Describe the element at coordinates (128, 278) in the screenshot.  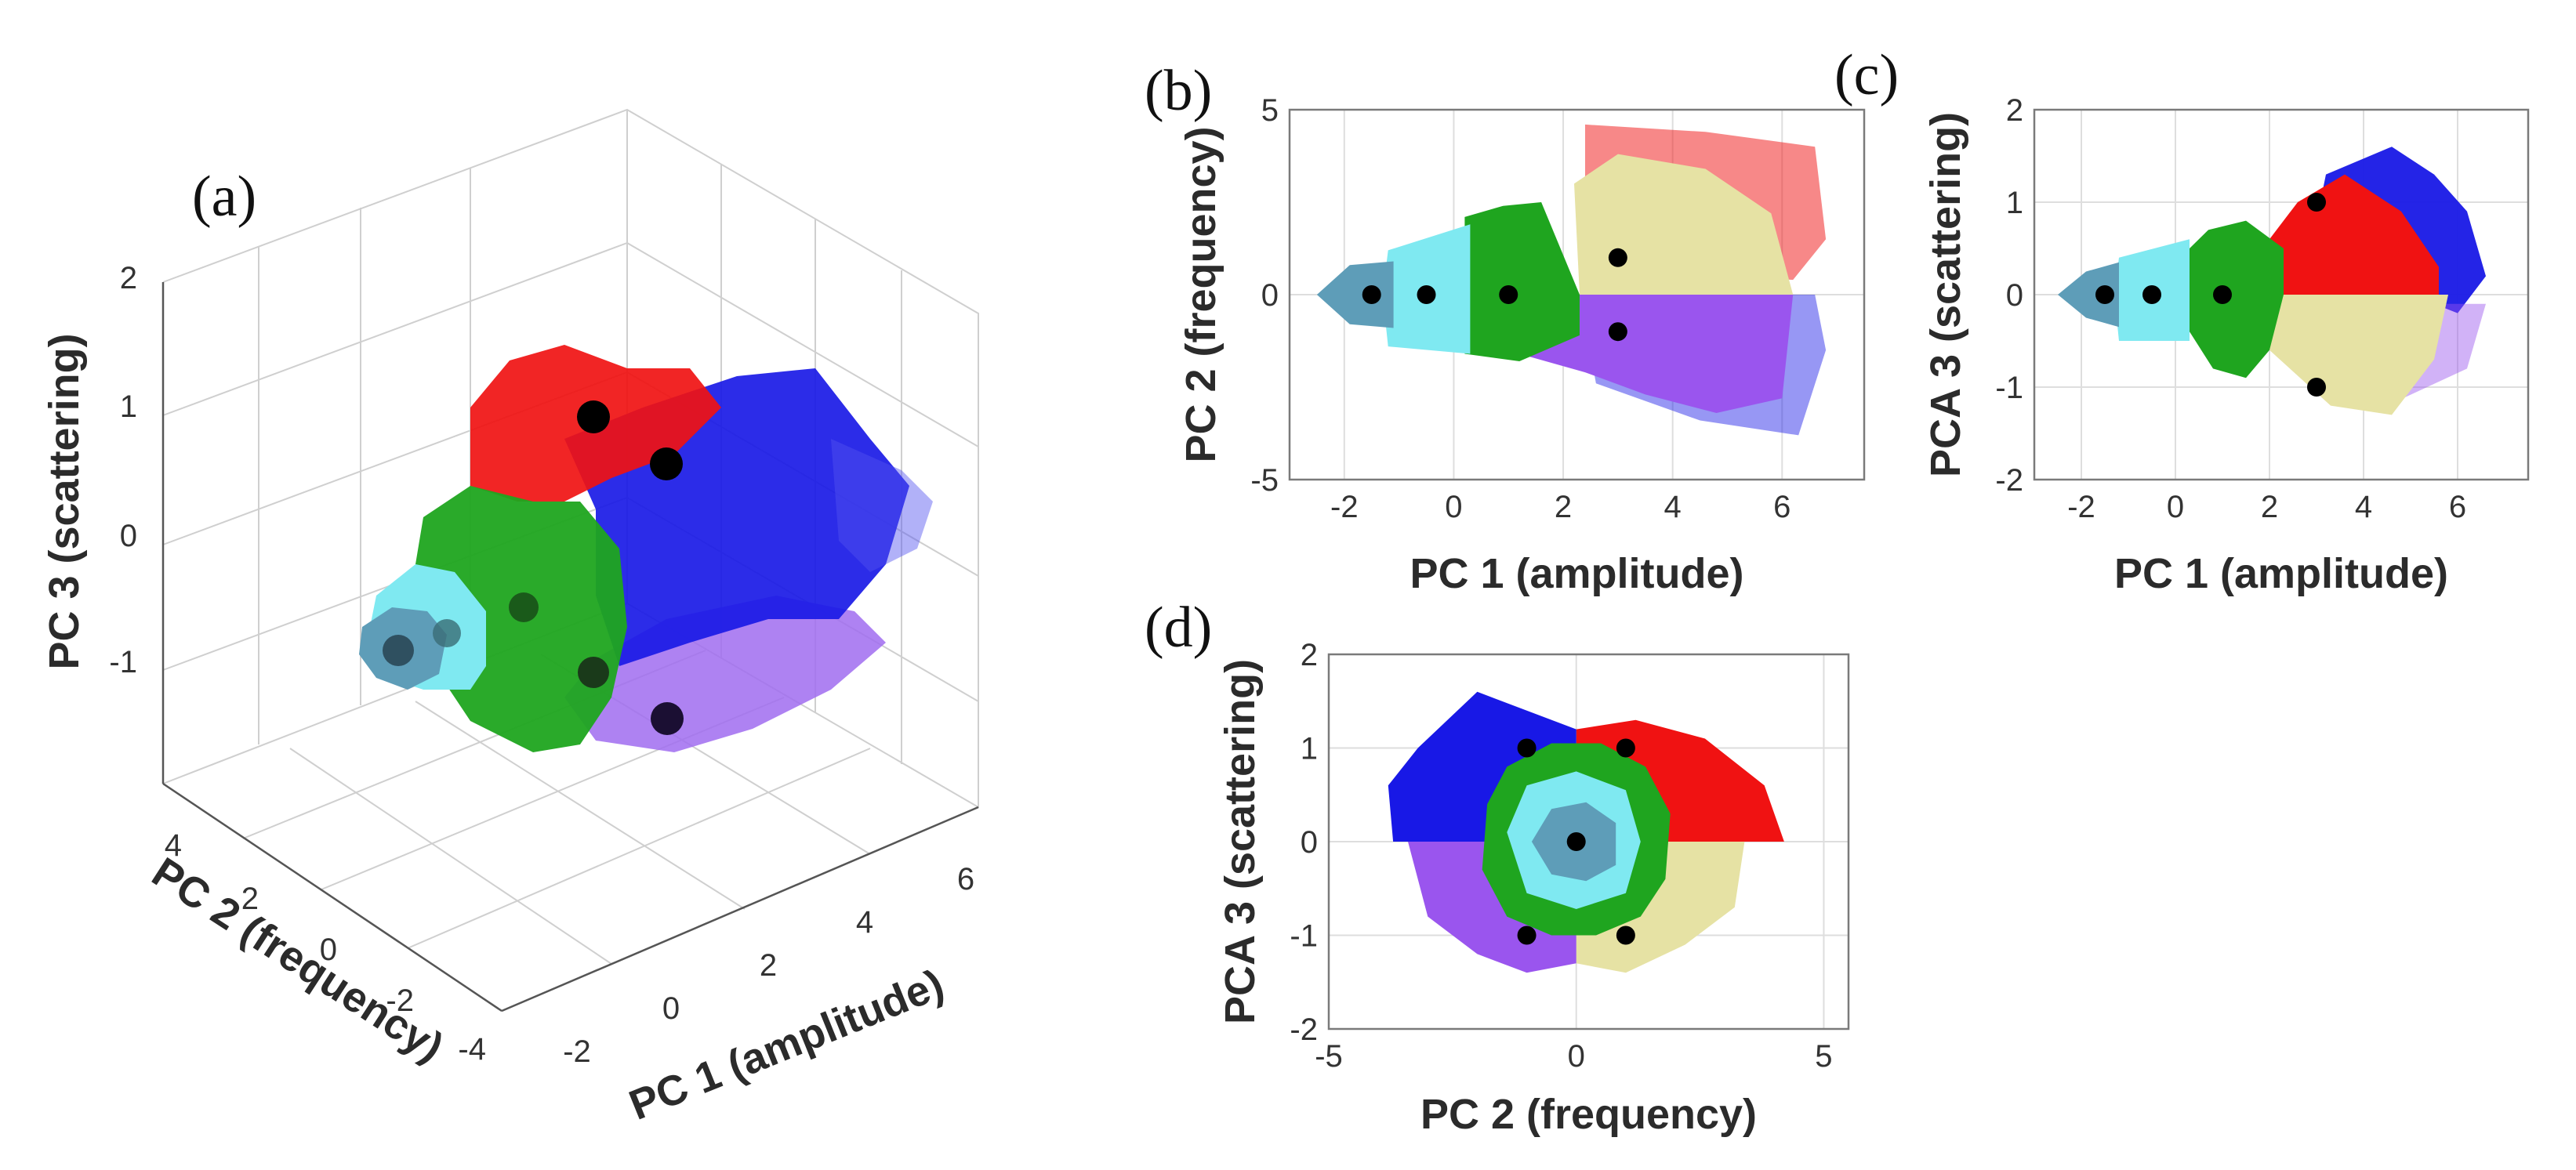
I see `a-z-tick: 2` at that location.